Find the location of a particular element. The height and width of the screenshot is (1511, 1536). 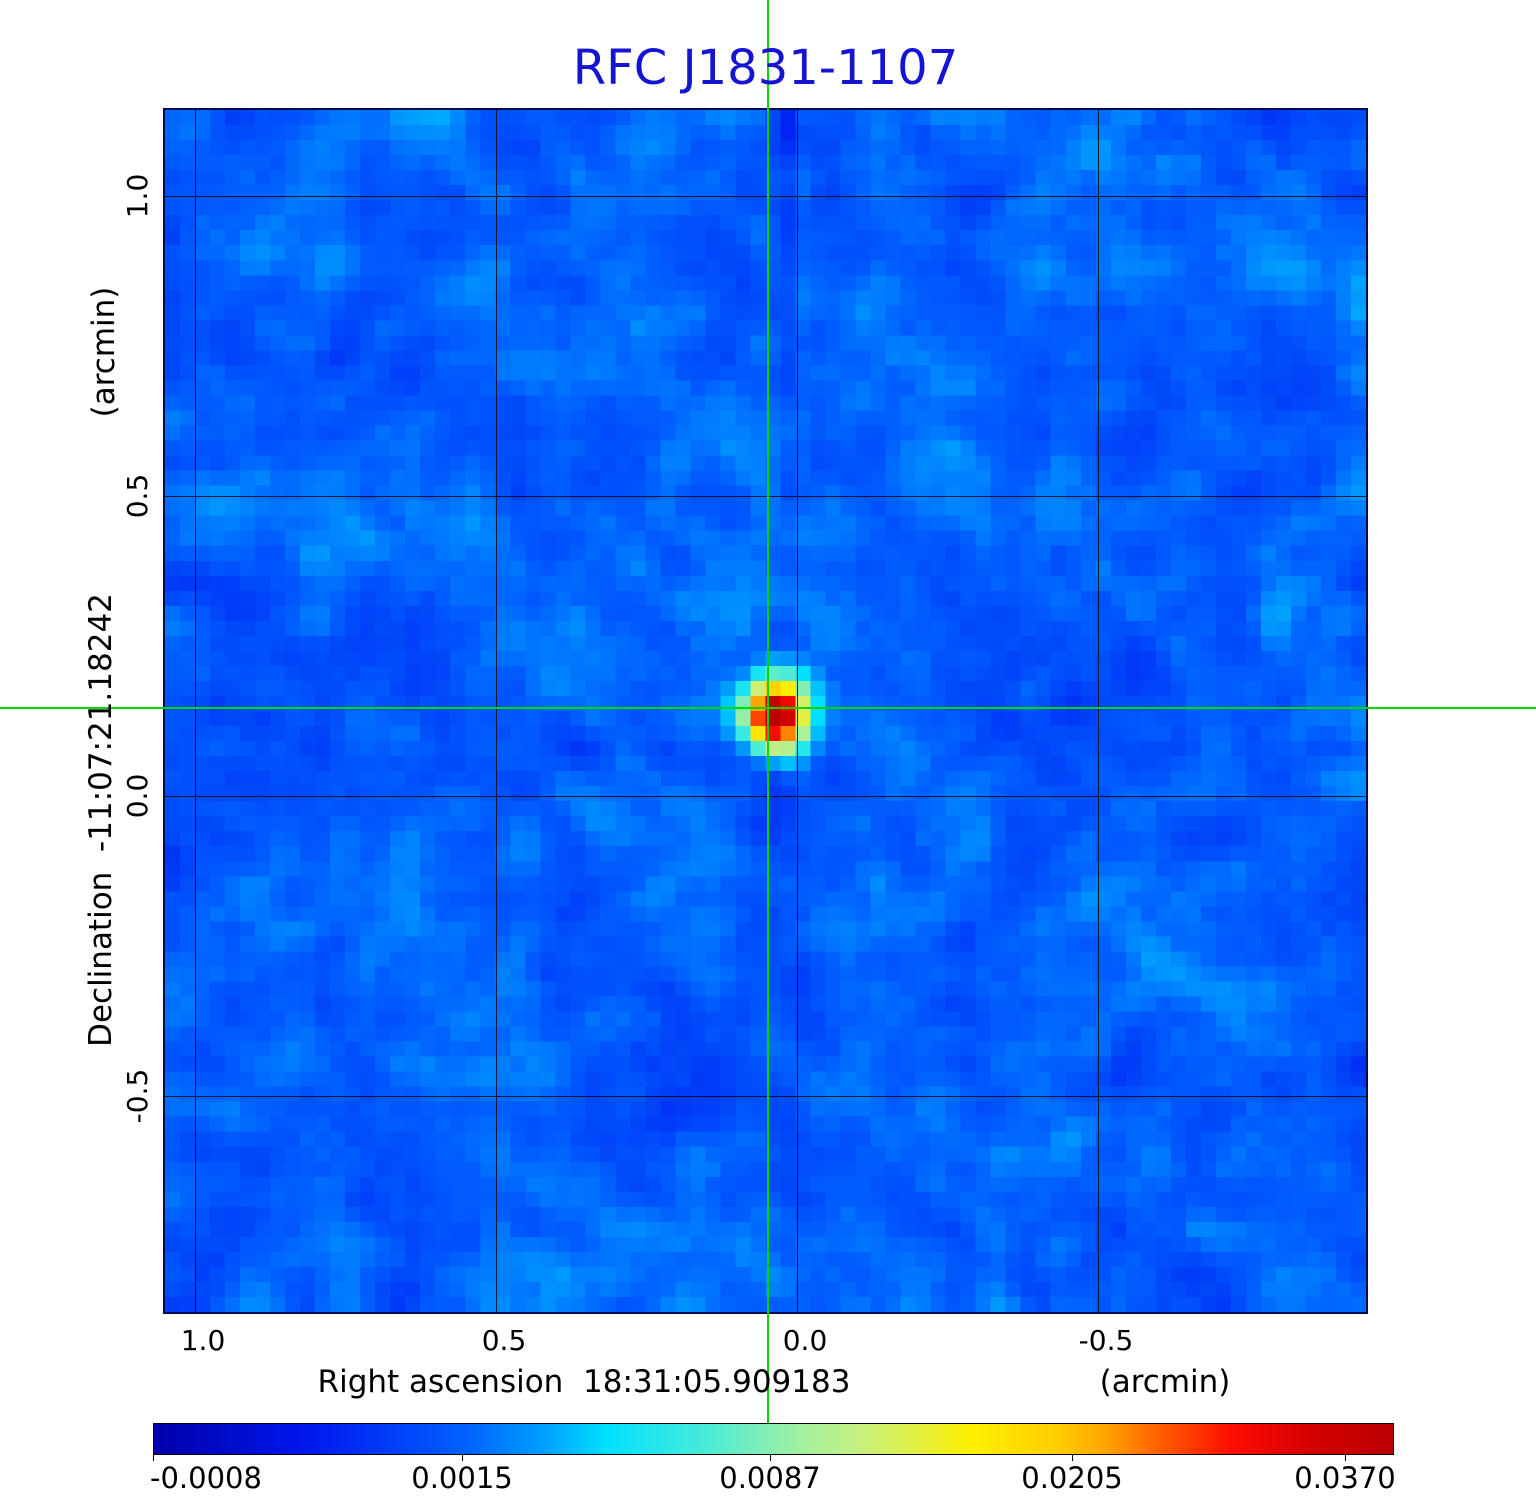

gridline-ra-1.0 is located at coordinates (195, 711).